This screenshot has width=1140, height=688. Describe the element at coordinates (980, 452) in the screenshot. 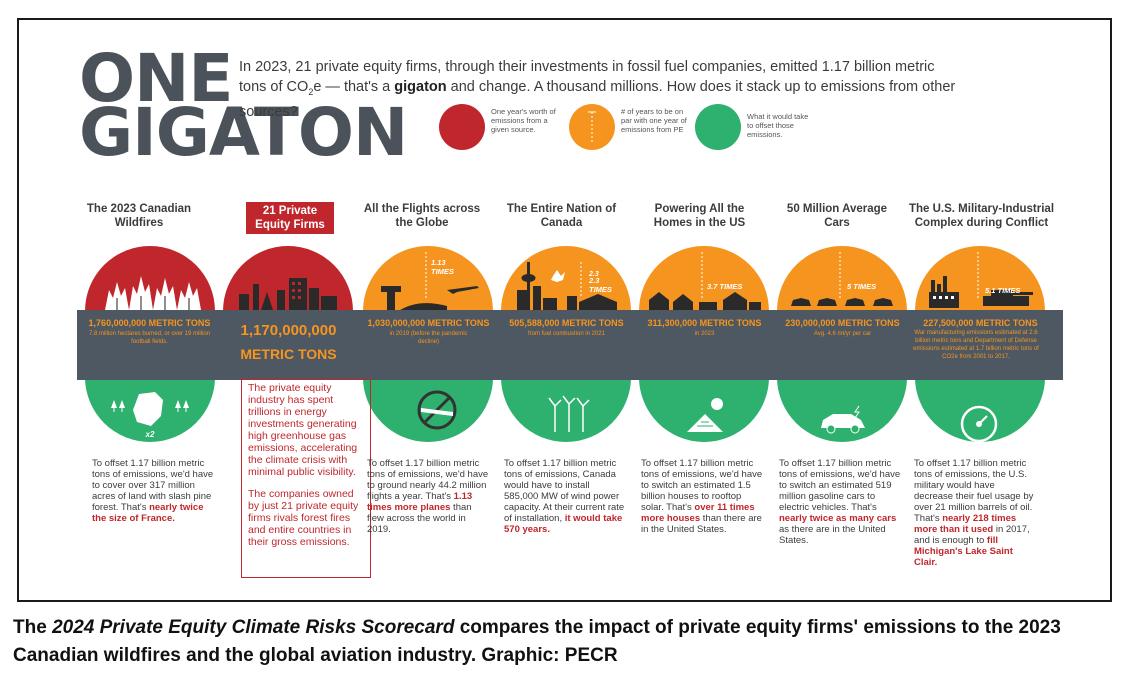

I see `green-label-military: x 21 million` at that location.